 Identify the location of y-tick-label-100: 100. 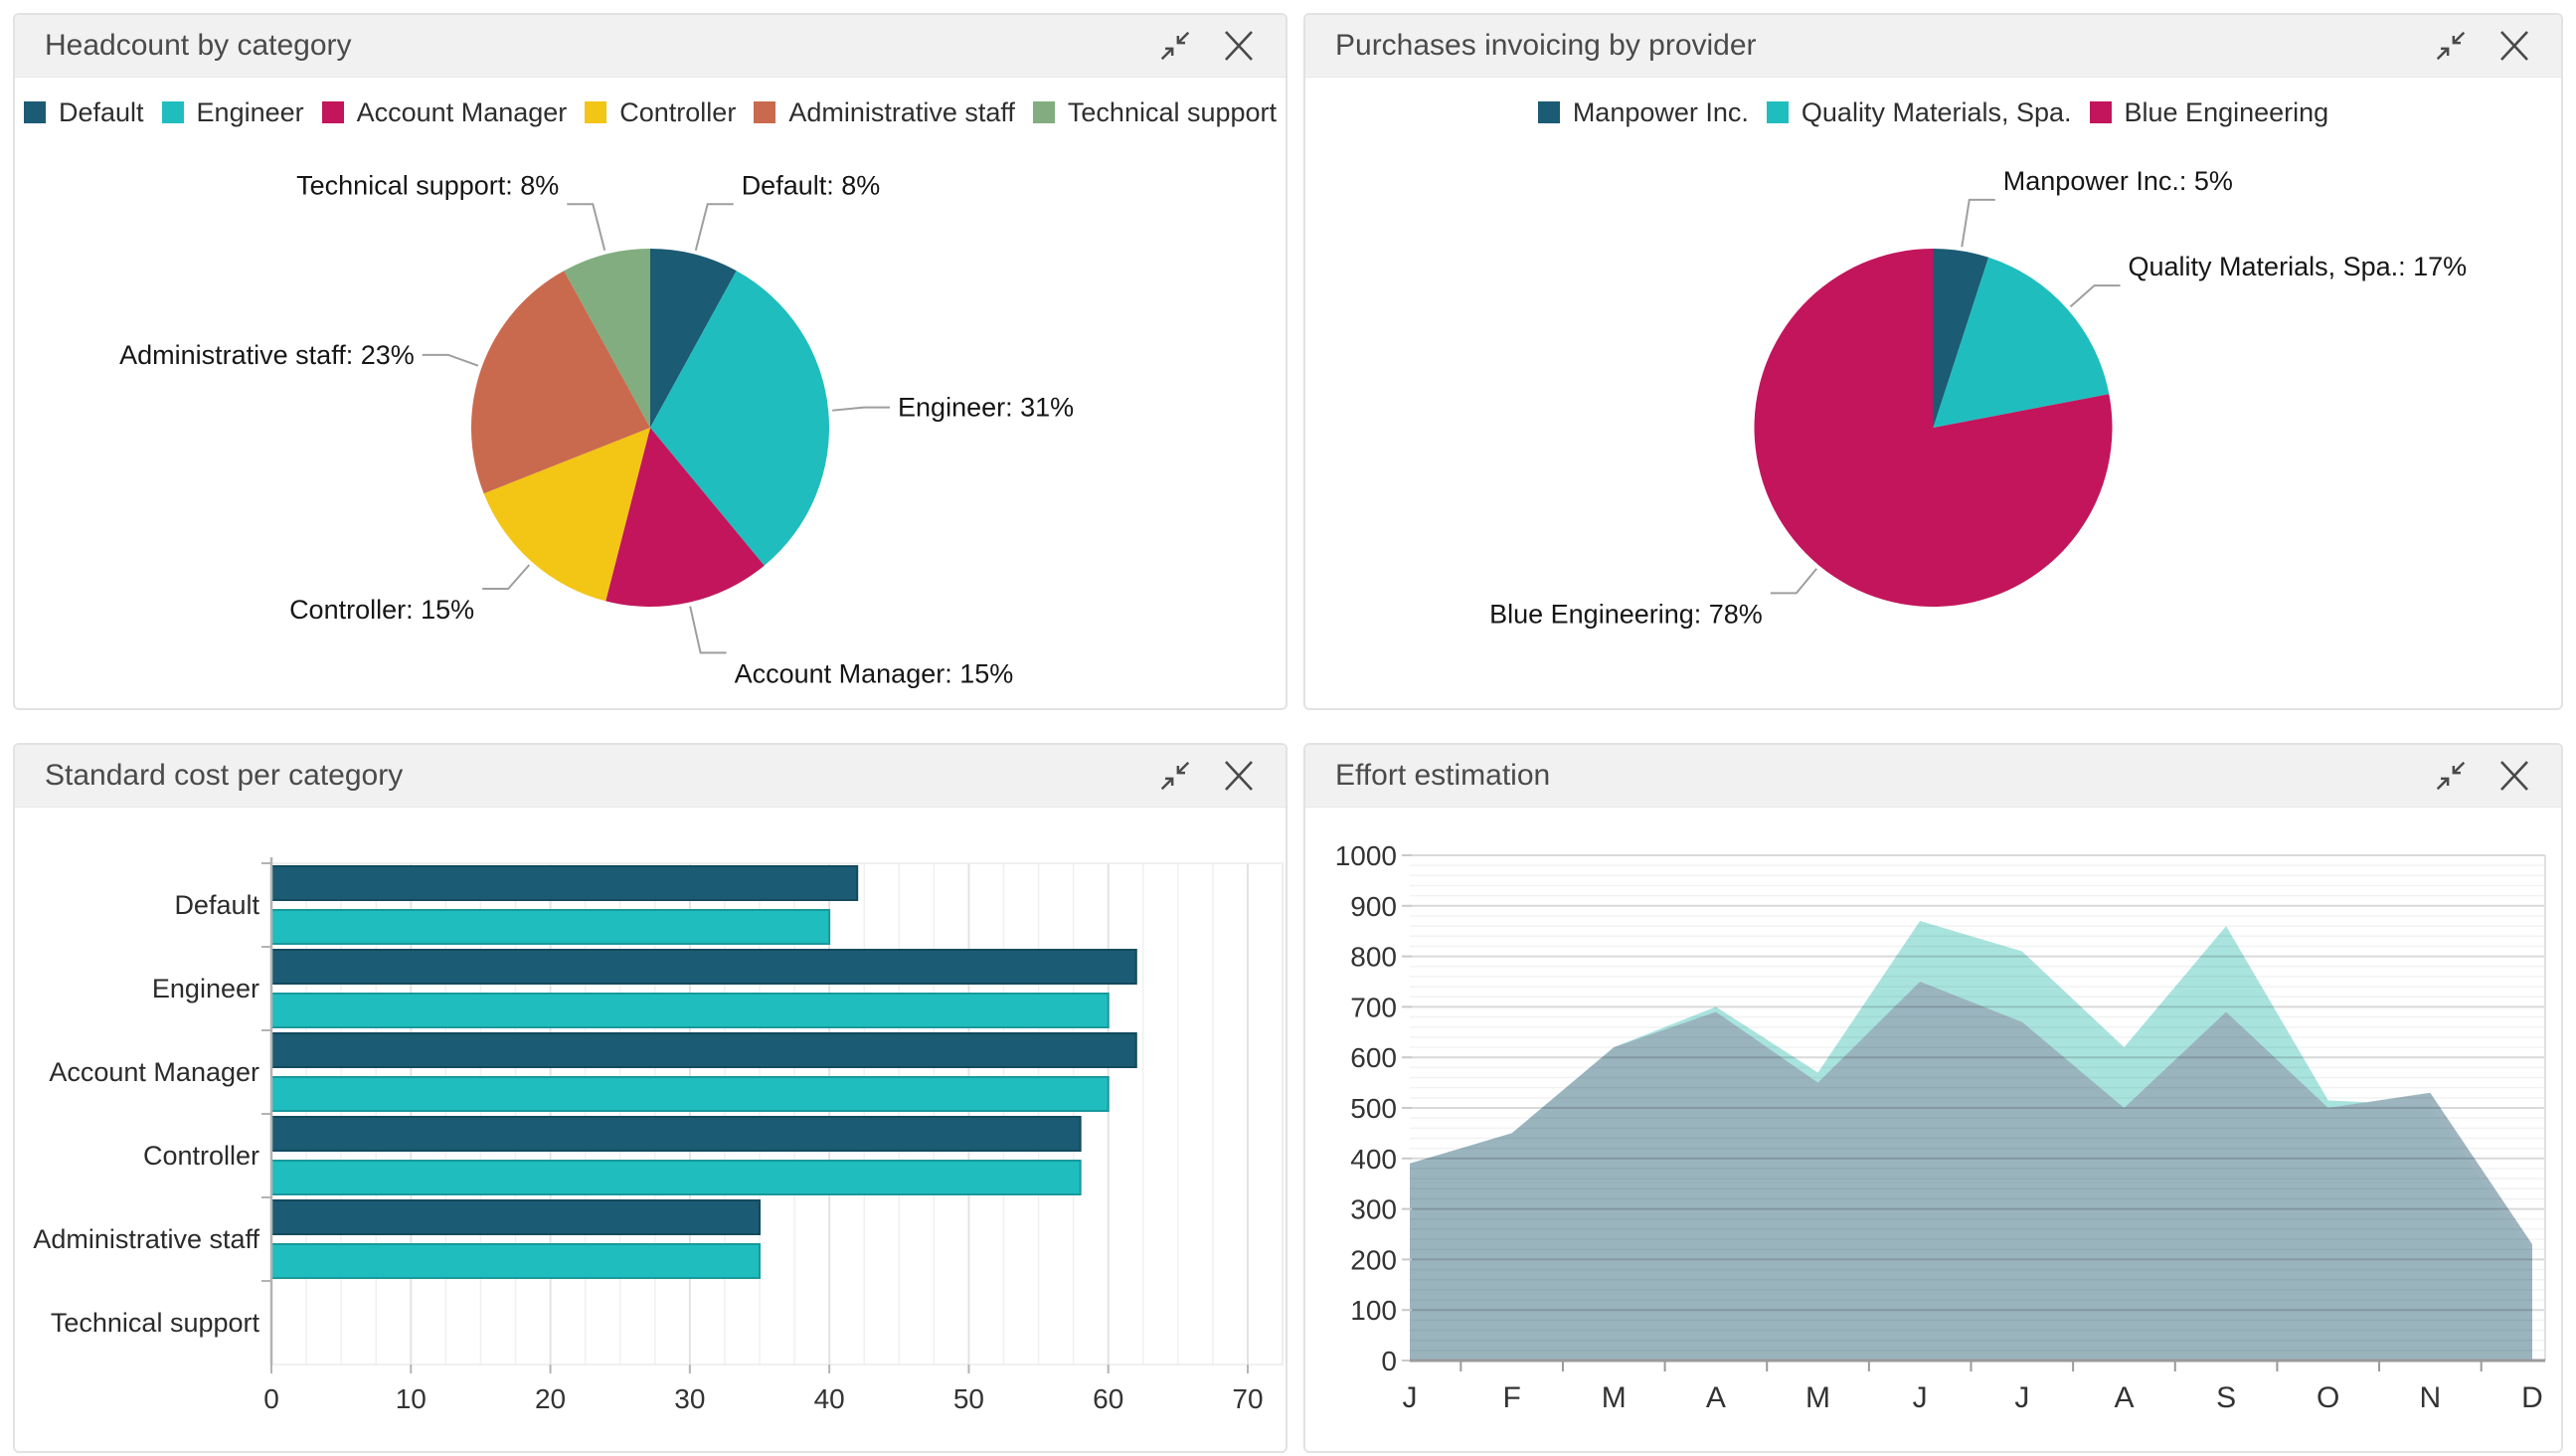
(1373, 1310).